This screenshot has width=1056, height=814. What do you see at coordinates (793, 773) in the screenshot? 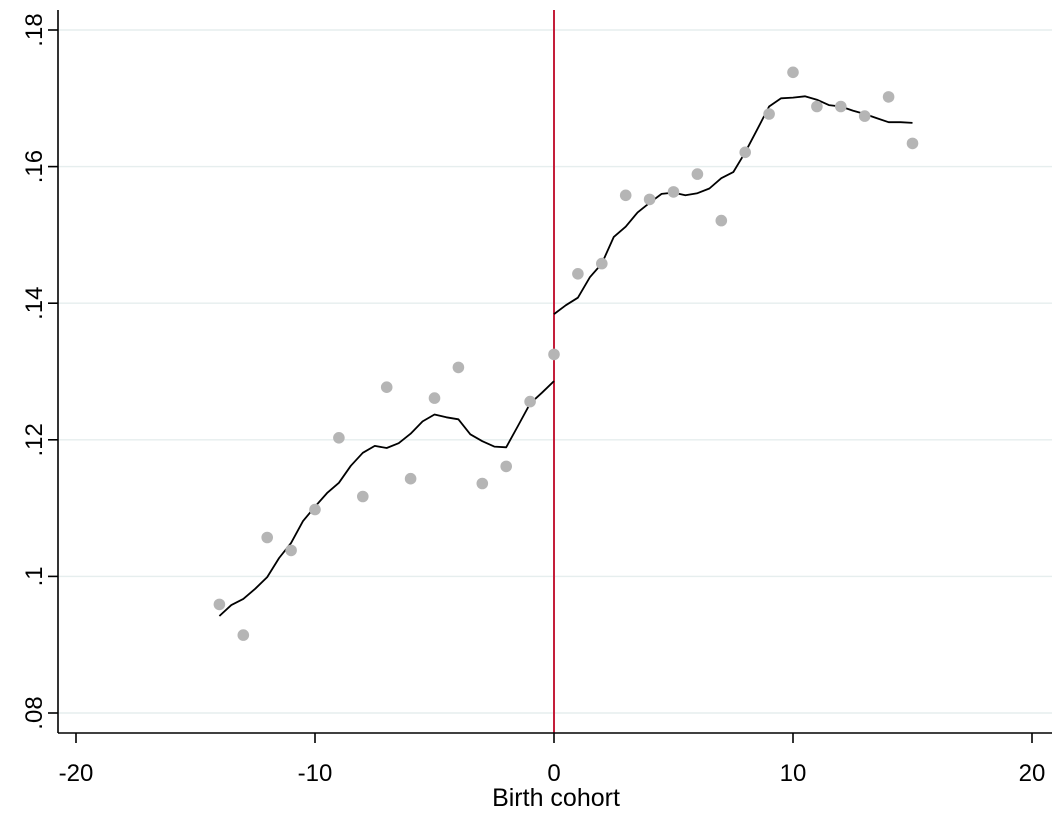
I see `x-tick-label: 10` at bounding box center [793, 773].